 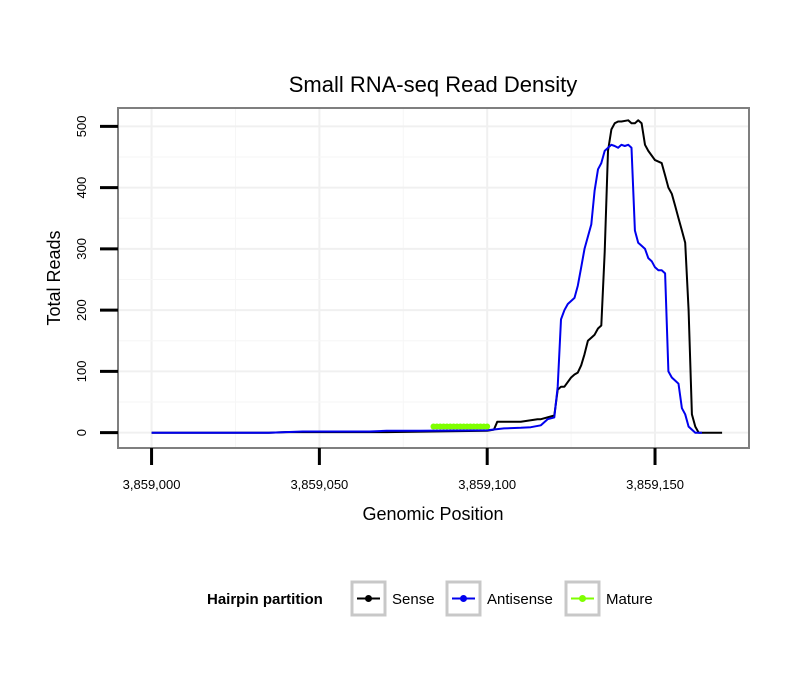 I want to click on y-tick-label: 300, so click(x=81, y=249).